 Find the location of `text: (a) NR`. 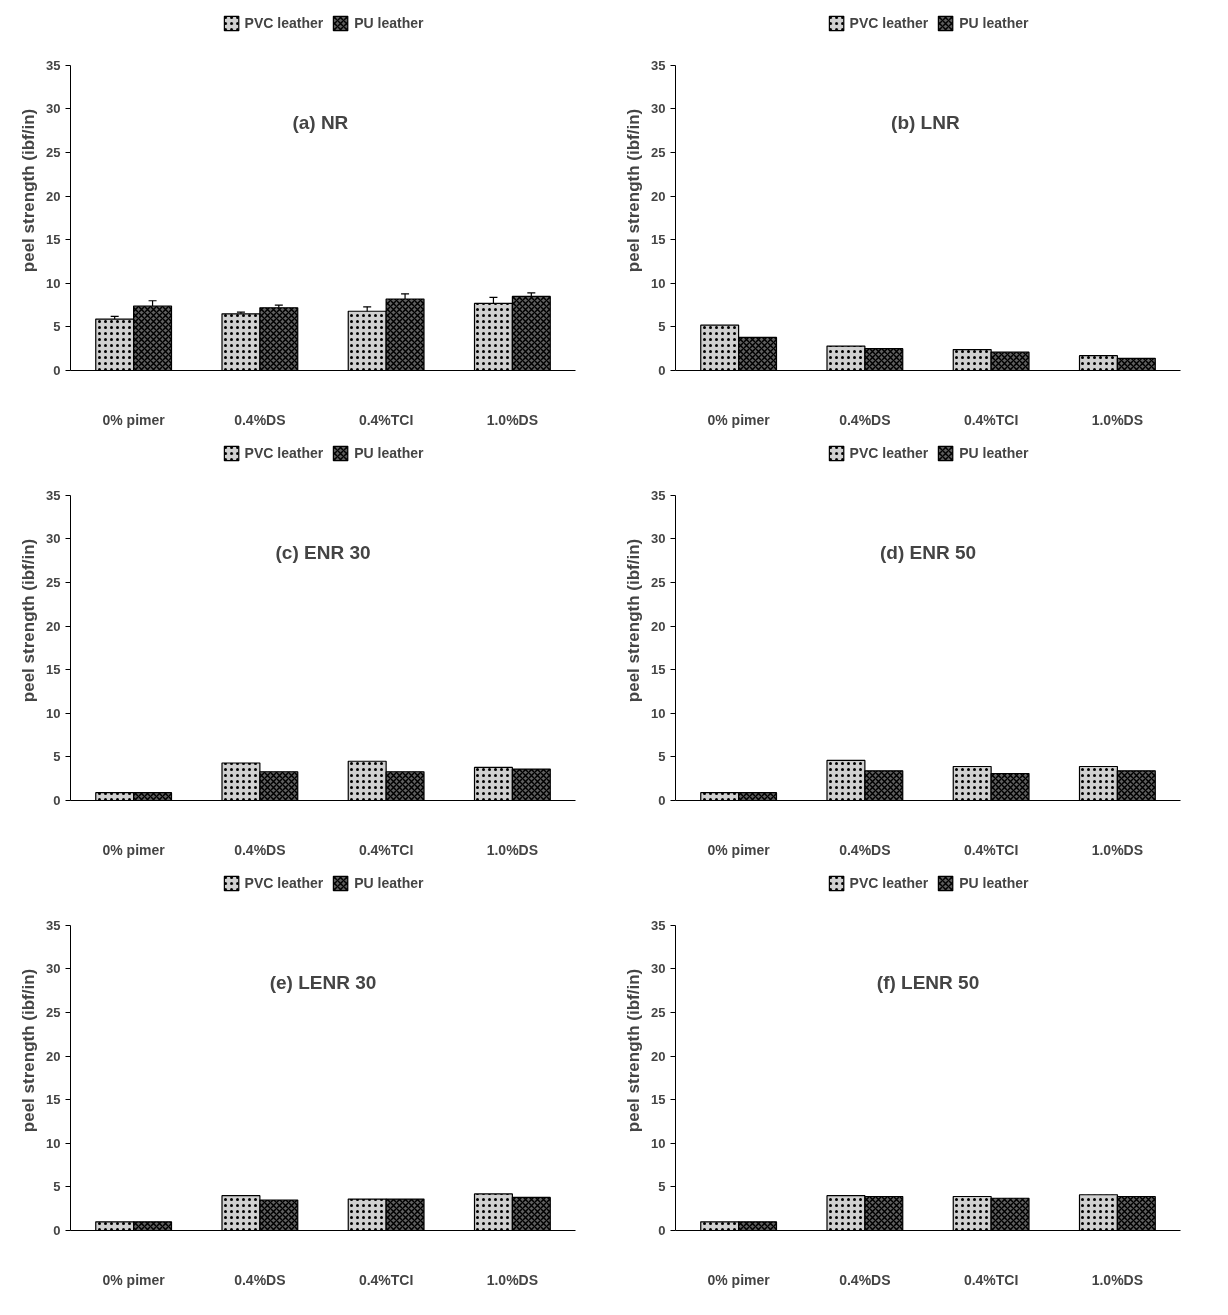

text: (a) NR is located at coordinates (320, 122).